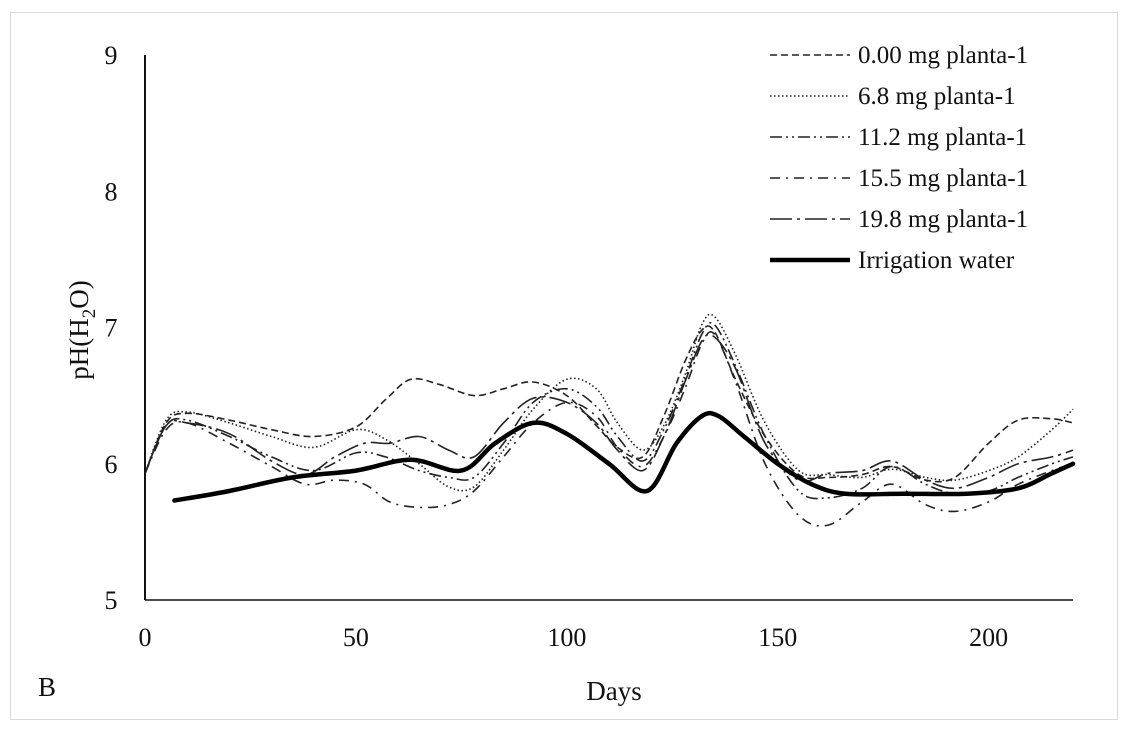  I want to click on legend-label-6: Irrigation water, so click(936, 260).